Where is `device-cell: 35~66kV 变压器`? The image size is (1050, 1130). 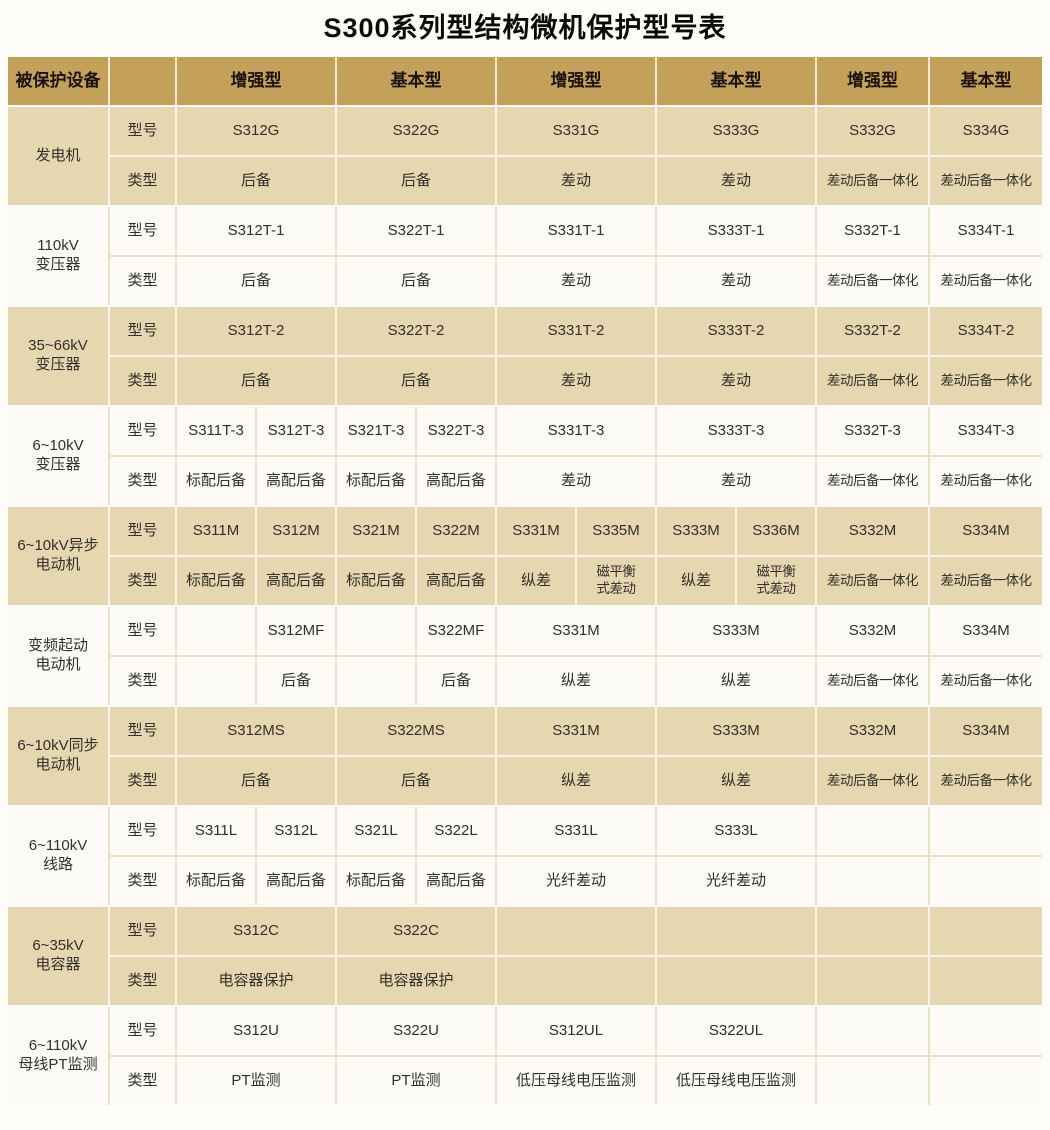
device-cell: 35~66kV 变压器 is located at coordinates (58, 356).